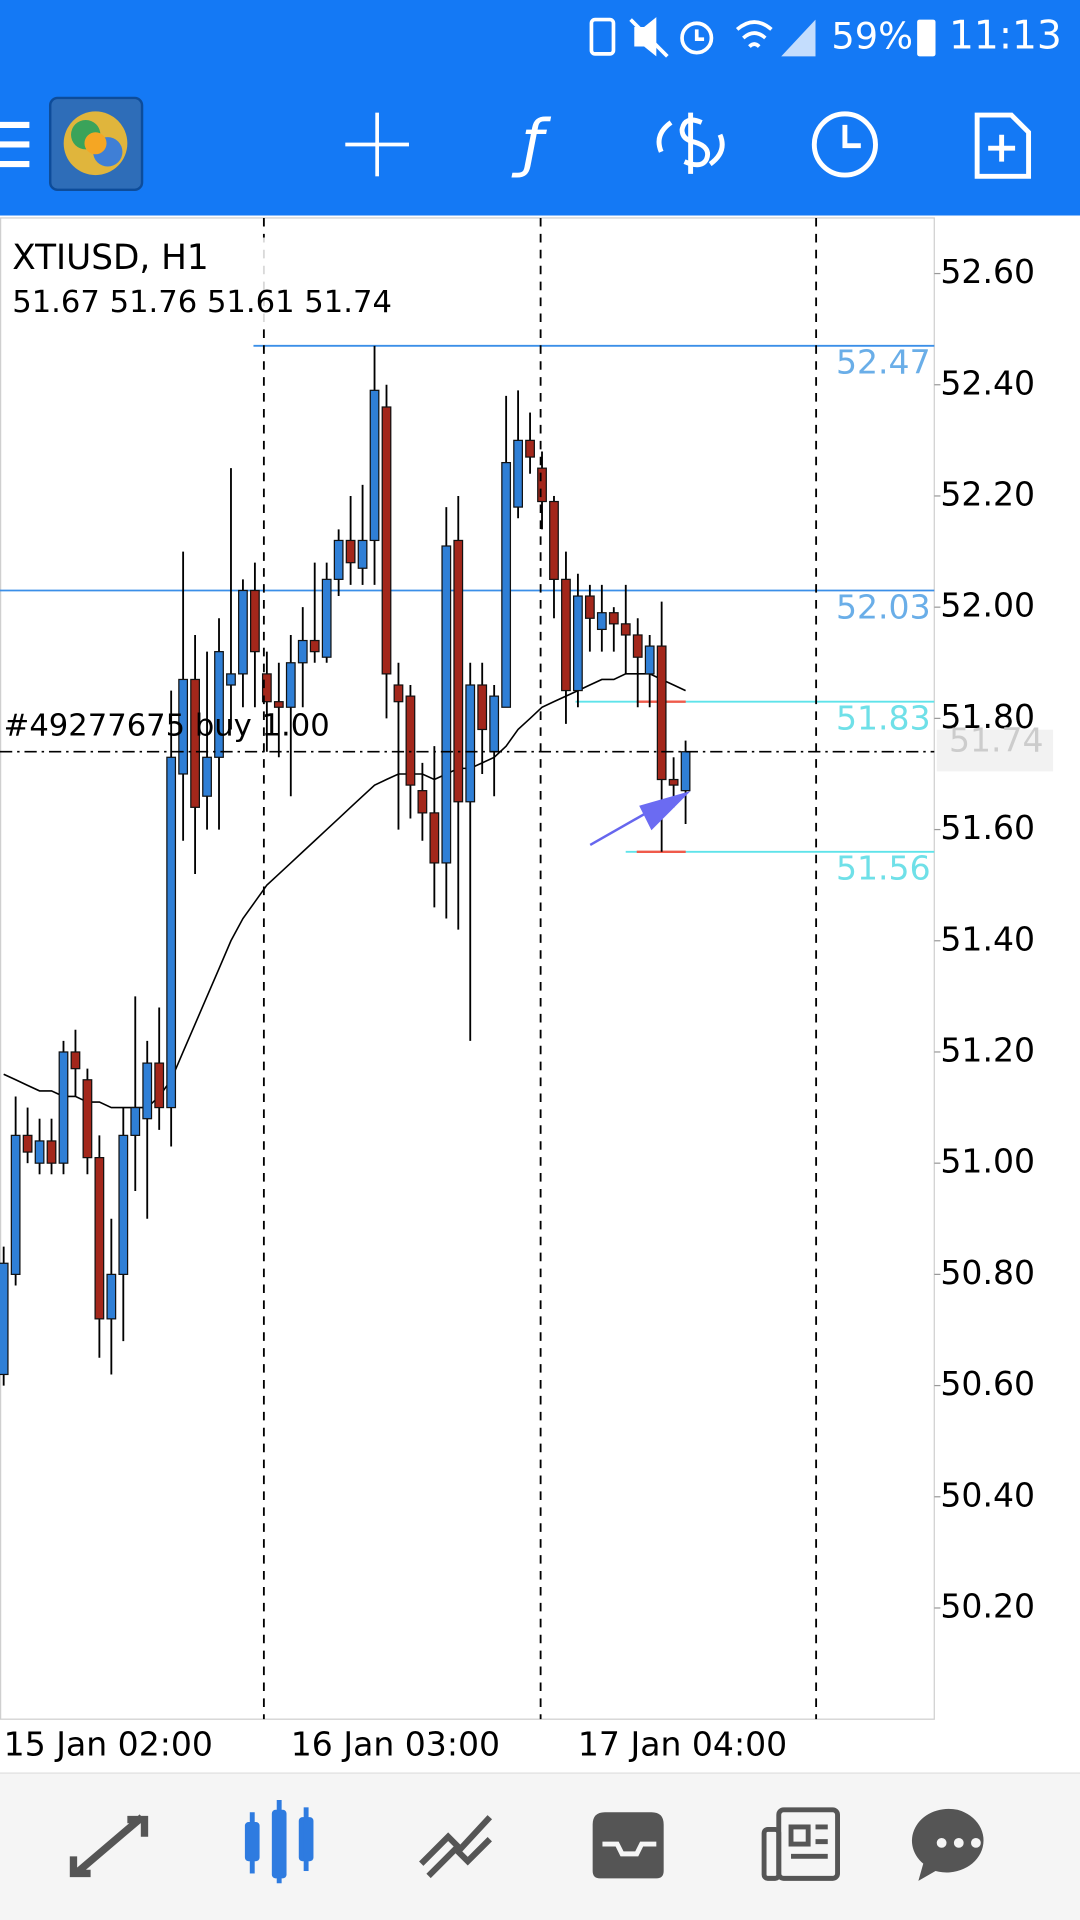  What do you see at coordinates (987, 938) in the screenshot?
I see `y-tick-label: 51.40` at bounding box center [987, 938].